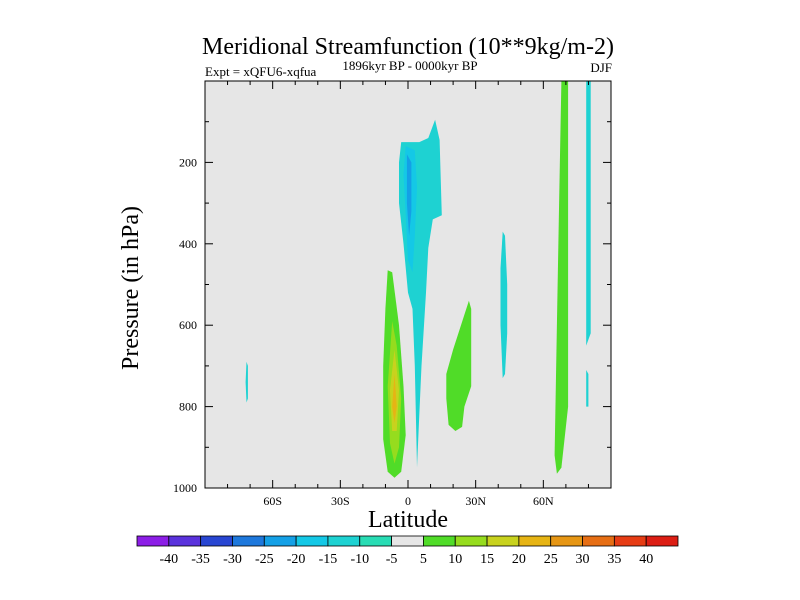 The width and height of the screenshot is (800, 600). I want to click on x-axis-label: Latitude, so click(408, 520).